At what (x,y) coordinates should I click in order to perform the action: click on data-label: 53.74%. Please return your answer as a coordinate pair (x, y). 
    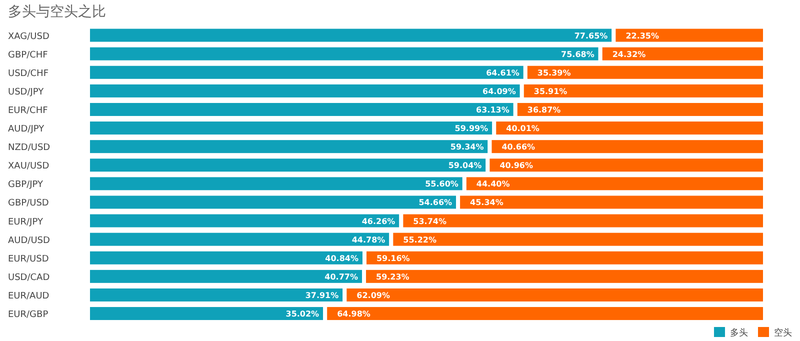
    Looking at the image, I should click on (430, 221).